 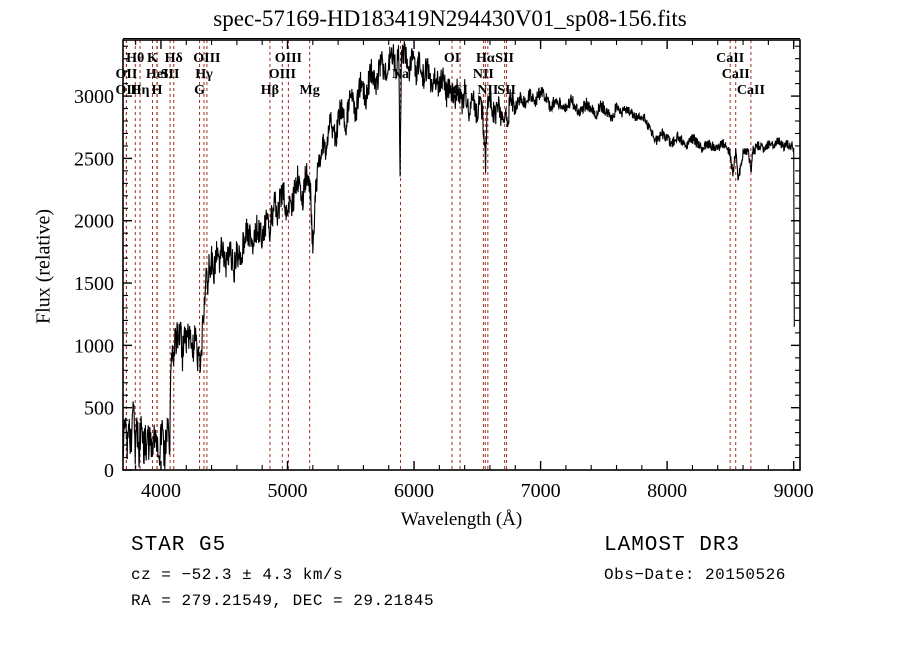 What do you see at coordinates (99, 409) in the screenshot?
I see `svg-text: 500` at bounding box center [99, 409].